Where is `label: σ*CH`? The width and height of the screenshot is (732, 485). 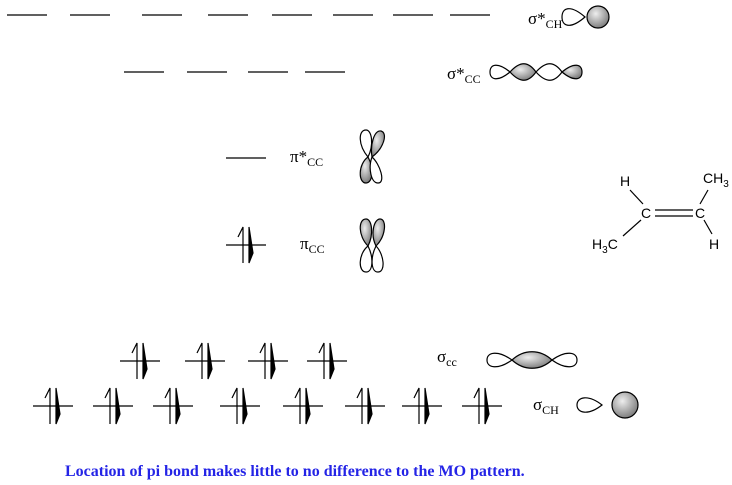 label: σ*CH is located at coordinates (545, 20).